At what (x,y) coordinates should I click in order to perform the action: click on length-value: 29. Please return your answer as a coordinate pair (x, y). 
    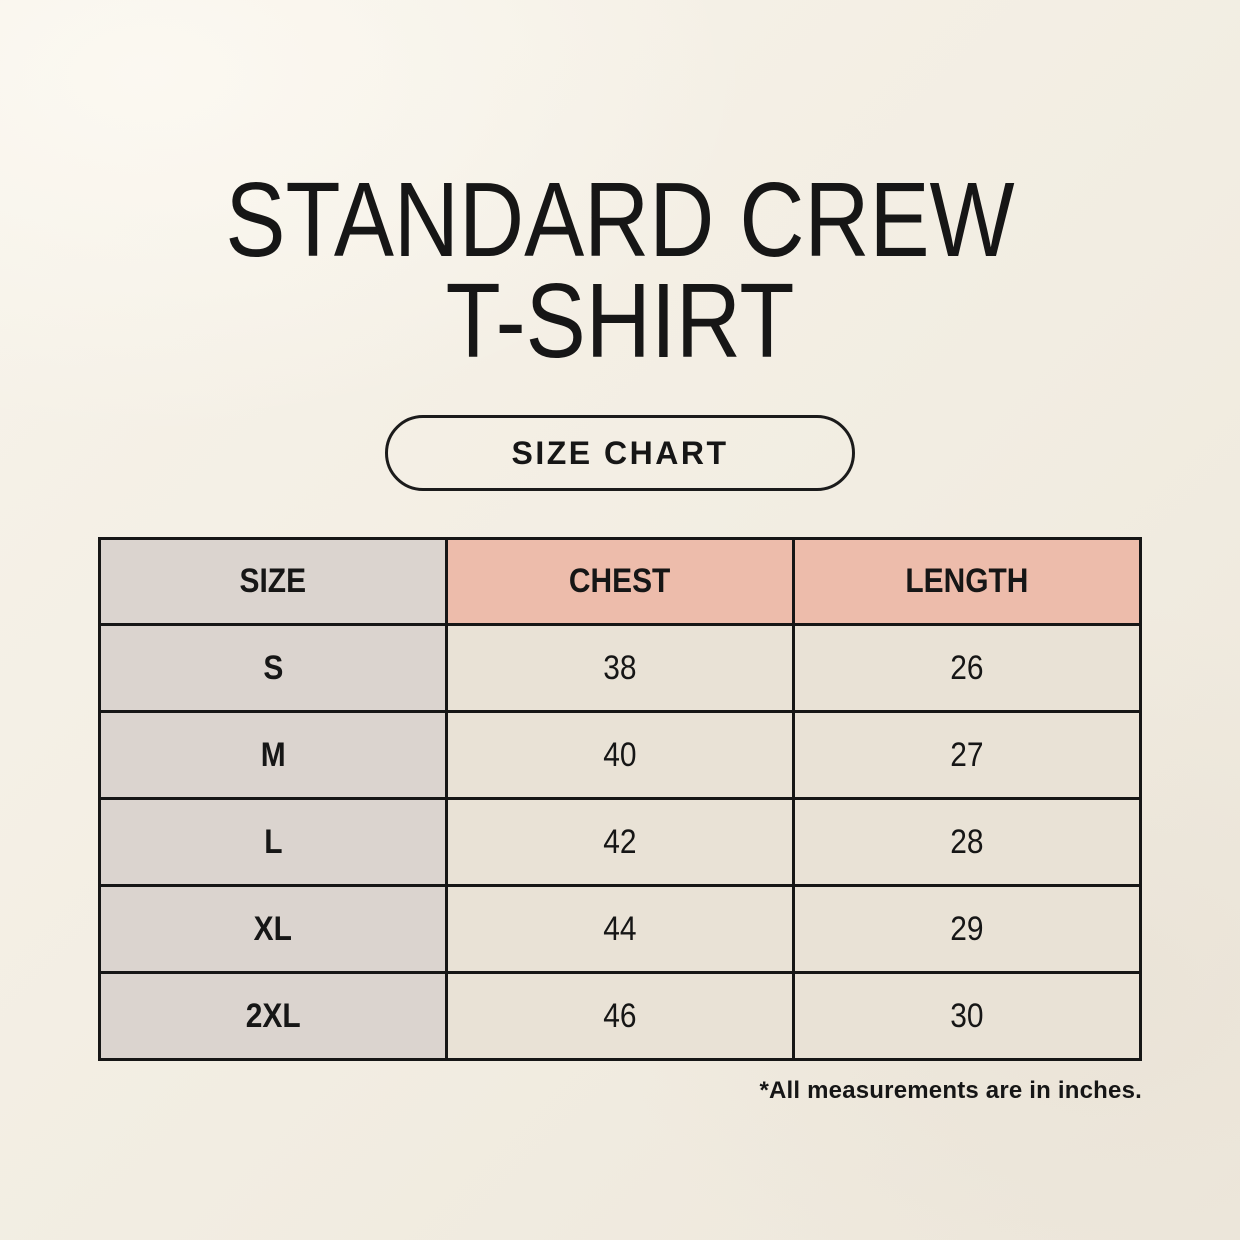
    Looking at the image, I should click on (967, 928).